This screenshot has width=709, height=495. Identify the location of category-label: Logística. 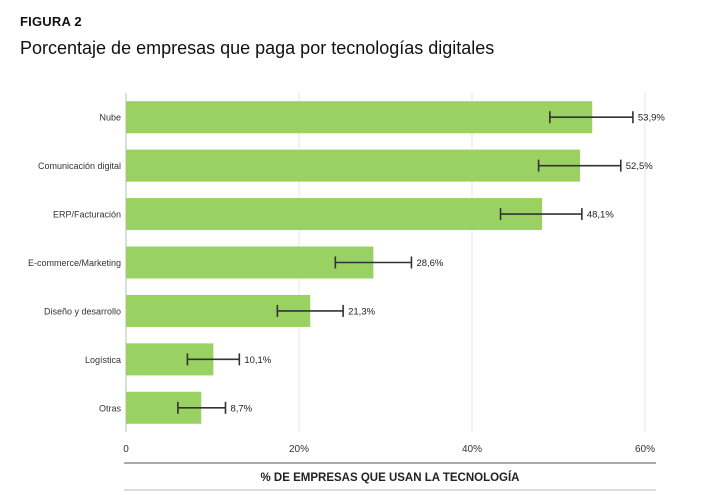
(103, 360).